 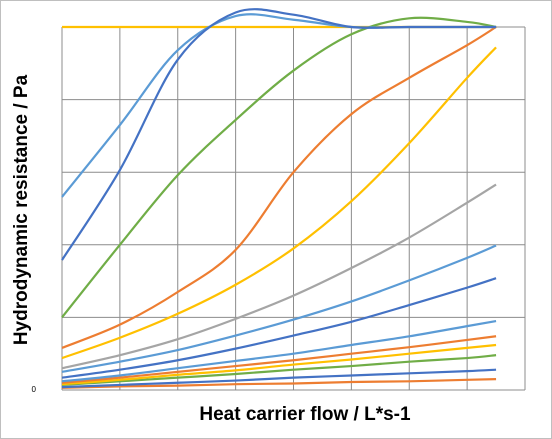 What do you see at coordinates (305, 414) in the screenshot?
I see `x-axis-title: Heat carrier flow / L*s-1` at bounding box center [305, 414].